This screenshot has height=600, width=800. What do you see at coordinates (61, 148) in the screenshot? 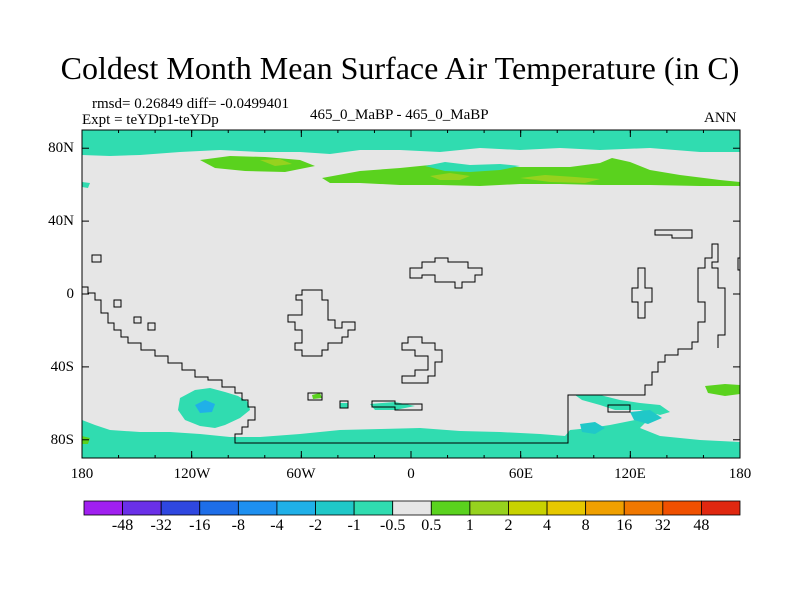
I see `lat-label-80n: 80N` at bounding box center [61, 148].